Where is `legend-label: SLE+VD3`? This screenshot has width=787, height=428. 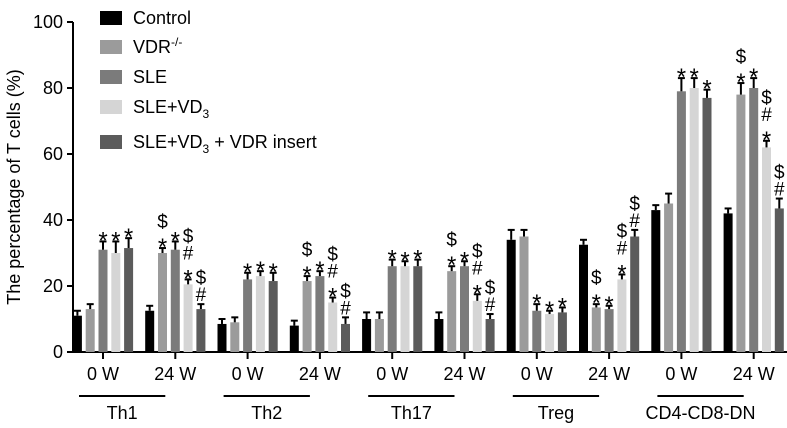 legend-label: SLE+VD3 is located at coordinates (171, 109).